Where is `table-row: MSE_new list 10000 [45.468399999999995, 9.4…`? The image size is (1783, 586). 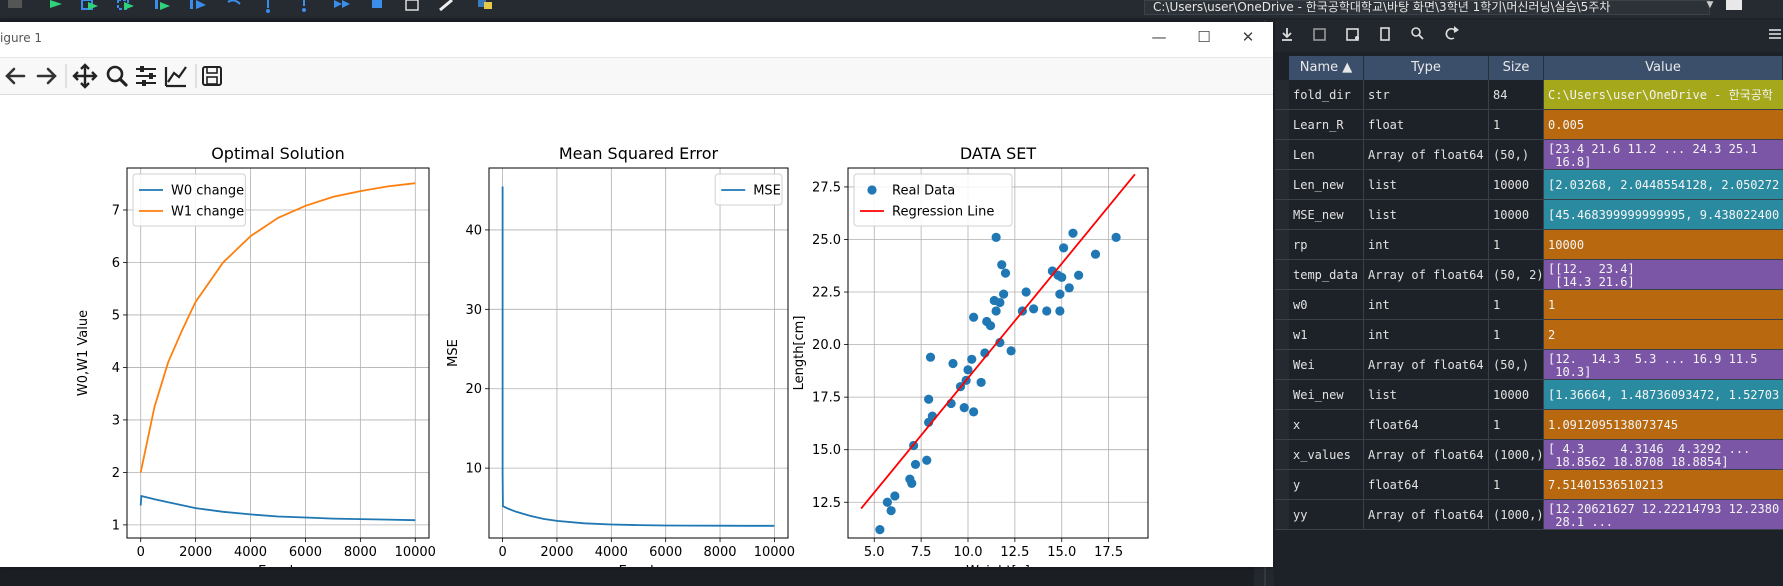
table-row: MSE_new list 10000 [45.468399999999995, 9.4… is located at coordinates (1529, 215).